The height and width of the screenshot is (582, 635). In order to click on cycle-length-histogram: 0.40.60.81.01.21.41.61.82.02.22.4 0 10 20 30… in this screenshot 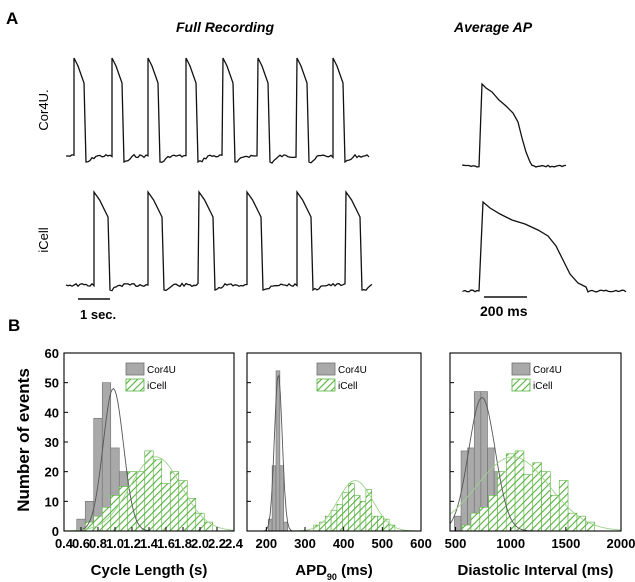, I will do `click(144, 462)`.